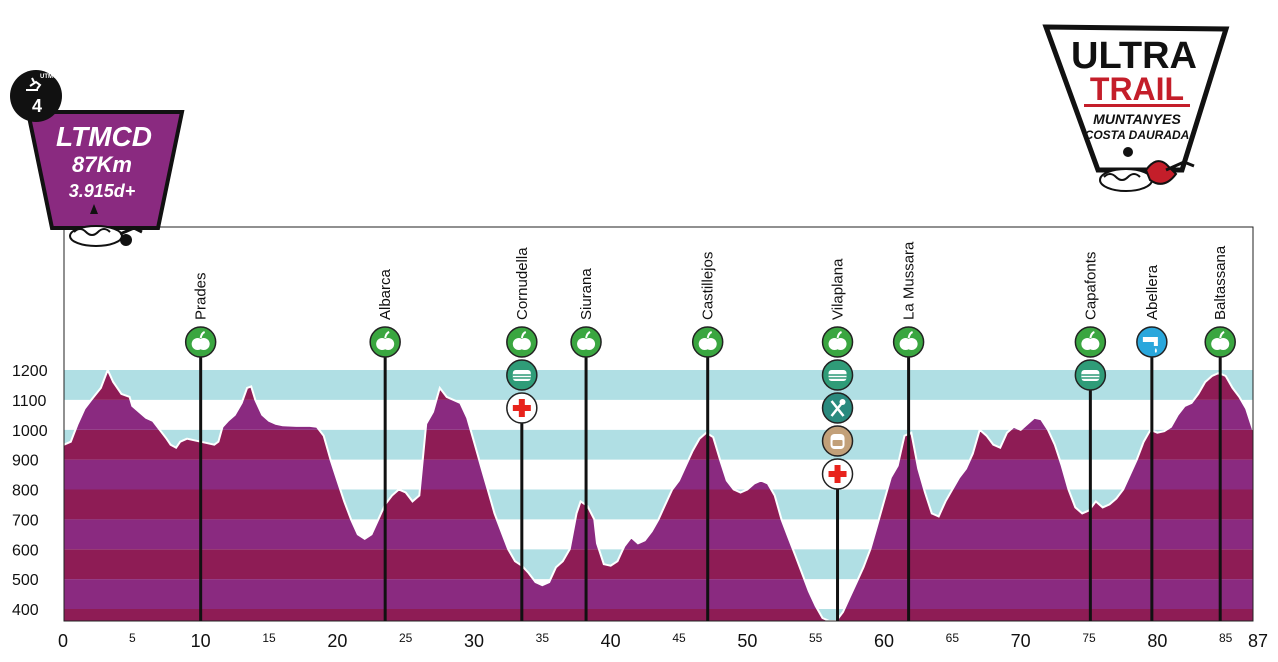 The image size is (1278, 662). What do you see at coordinates (816, 638) in the screenshot?
I see `x-tick-label-minor: 55` at bounding box center [816, 638].